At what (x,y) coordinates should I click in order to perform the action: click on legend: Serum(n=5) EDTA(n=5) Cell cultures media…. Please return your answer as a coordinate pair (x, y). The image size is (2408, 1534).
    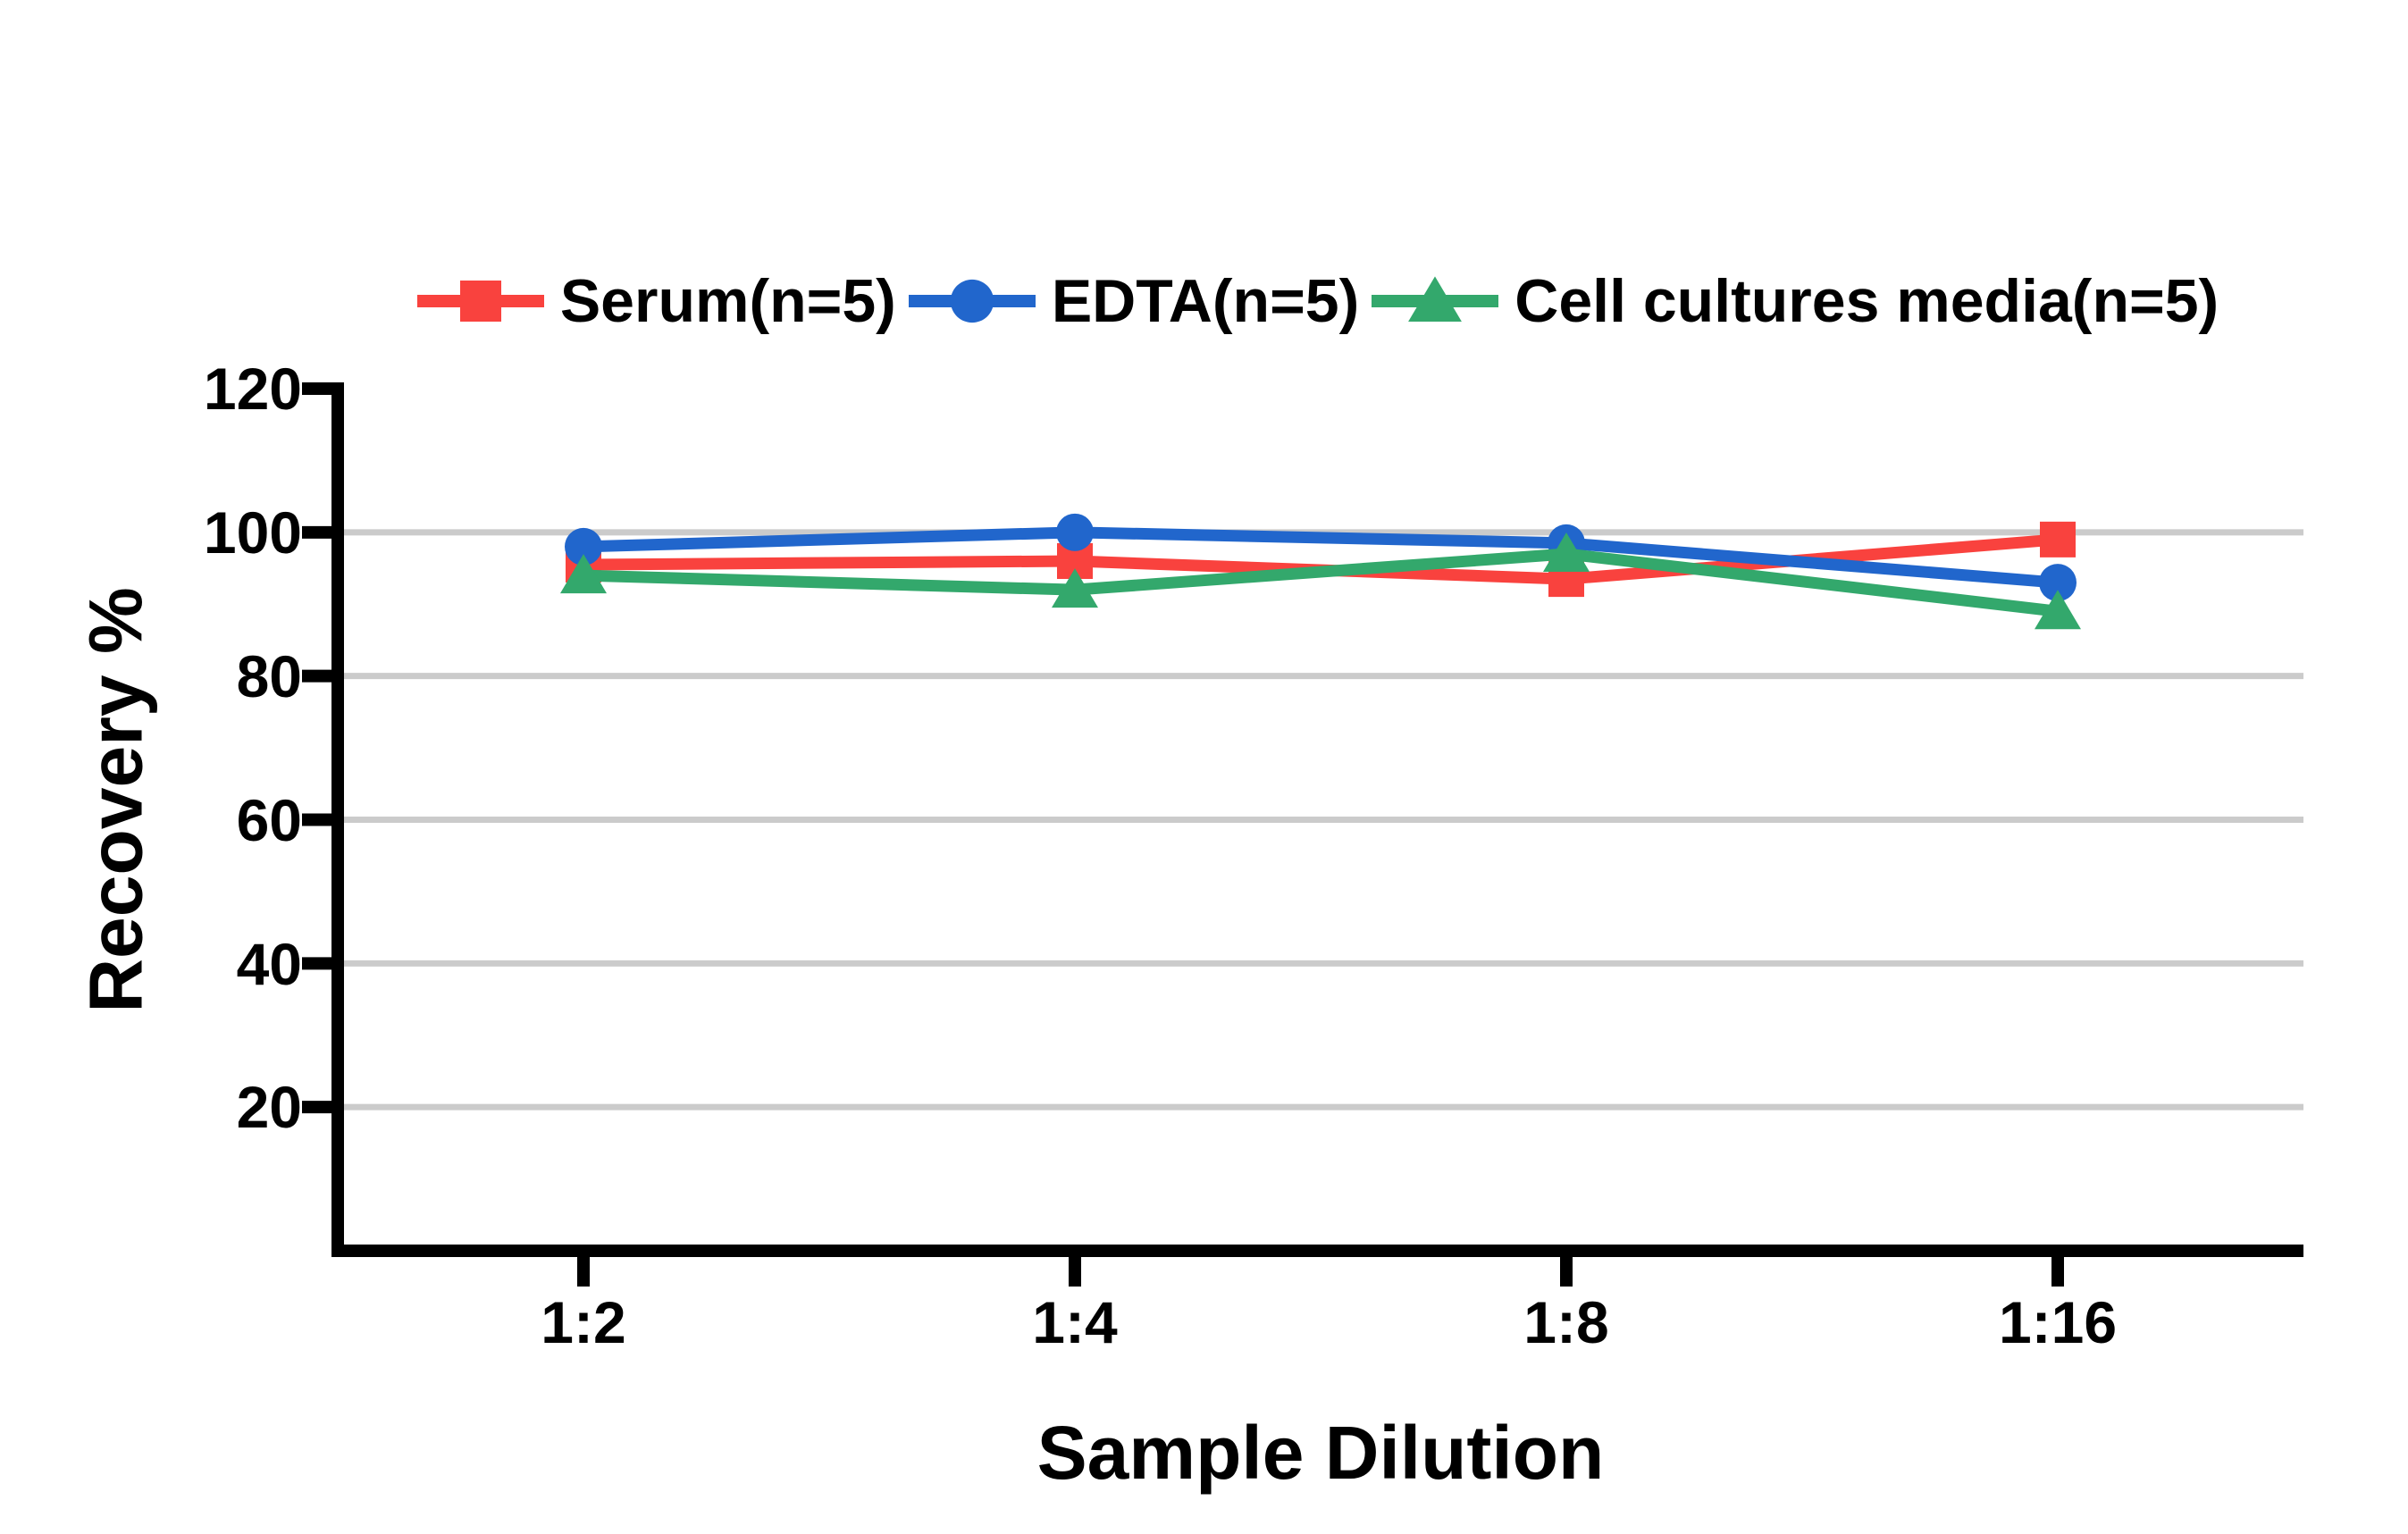
    Looking at the image, I should click on (1320, 301).